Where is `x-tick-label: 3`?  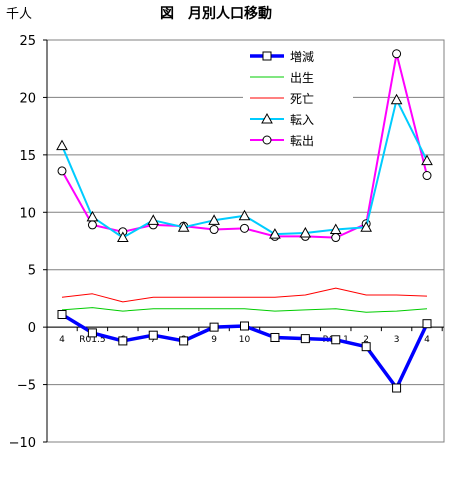 x-tick-label: 3 is located at coordinates (397, 340).